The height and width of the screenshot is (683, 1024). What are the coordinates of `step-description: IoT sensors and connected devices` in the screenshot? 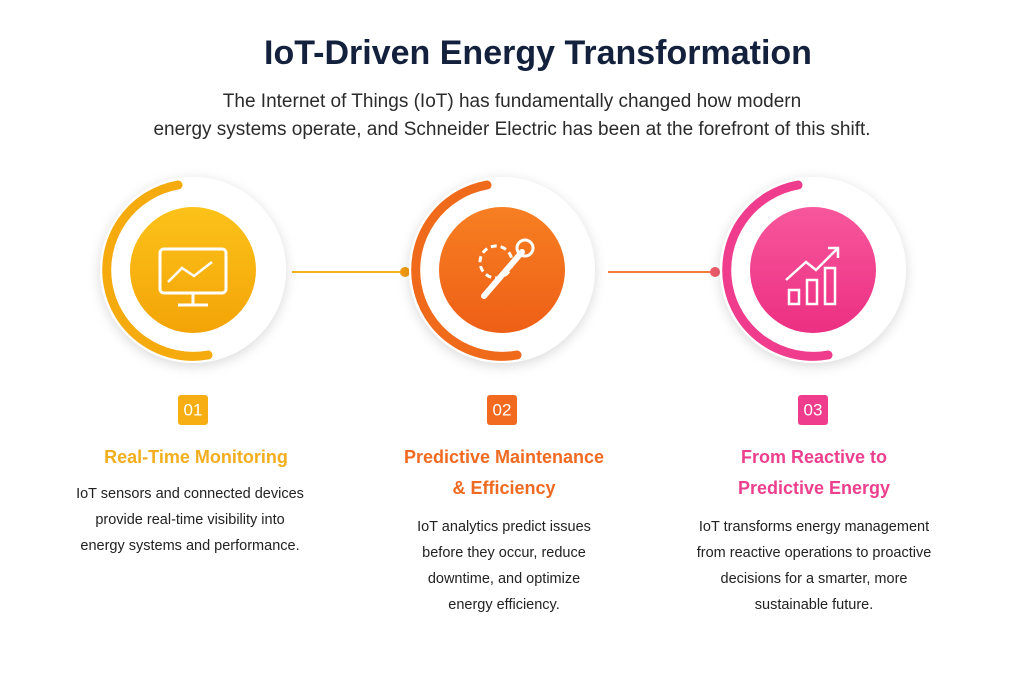 It's located at (190, 494).